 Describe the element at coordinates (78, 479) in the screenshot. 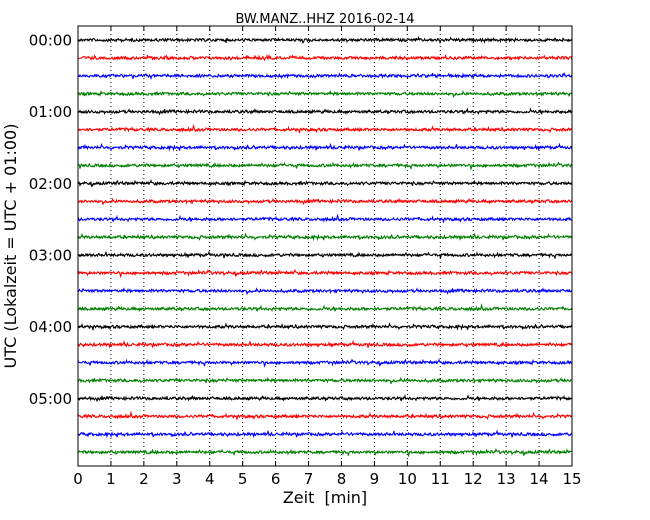

I see `x-tick-label: 0` at that location.